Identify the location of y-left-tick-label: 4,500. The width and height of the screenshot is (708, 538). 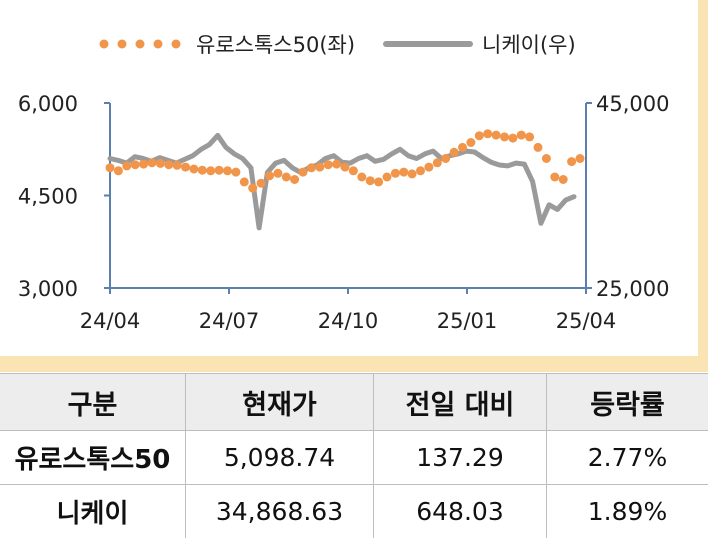
(48, 197).